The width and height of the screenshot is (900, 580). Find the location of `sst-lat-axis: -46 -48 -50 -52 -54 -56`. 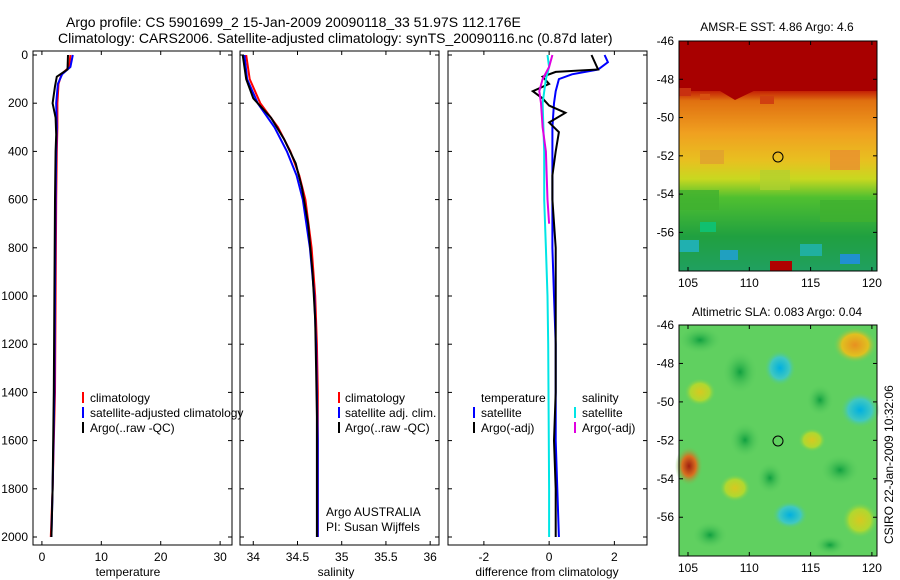

sst-lat-axis: -46 -48 -50 -52 -54 -56 is located at coordinates (767, 136).